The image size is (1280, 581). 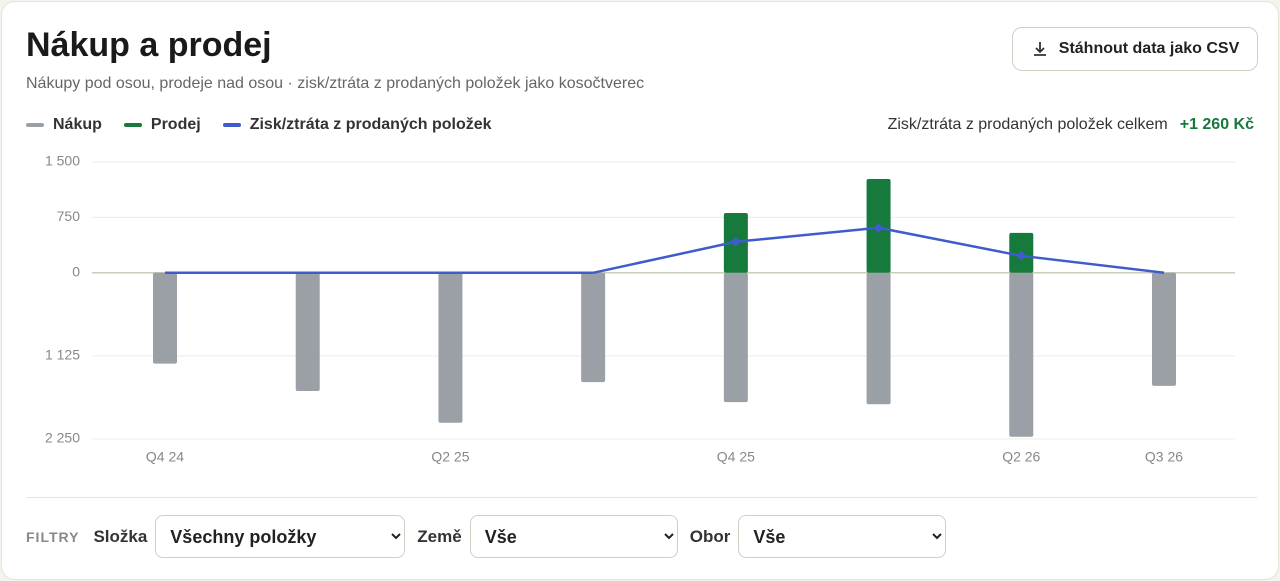 What do you see at coordinates (280, 536) in the screenshot?
I see `filter-select: Všechny položky` at bounding box center [280, 536].